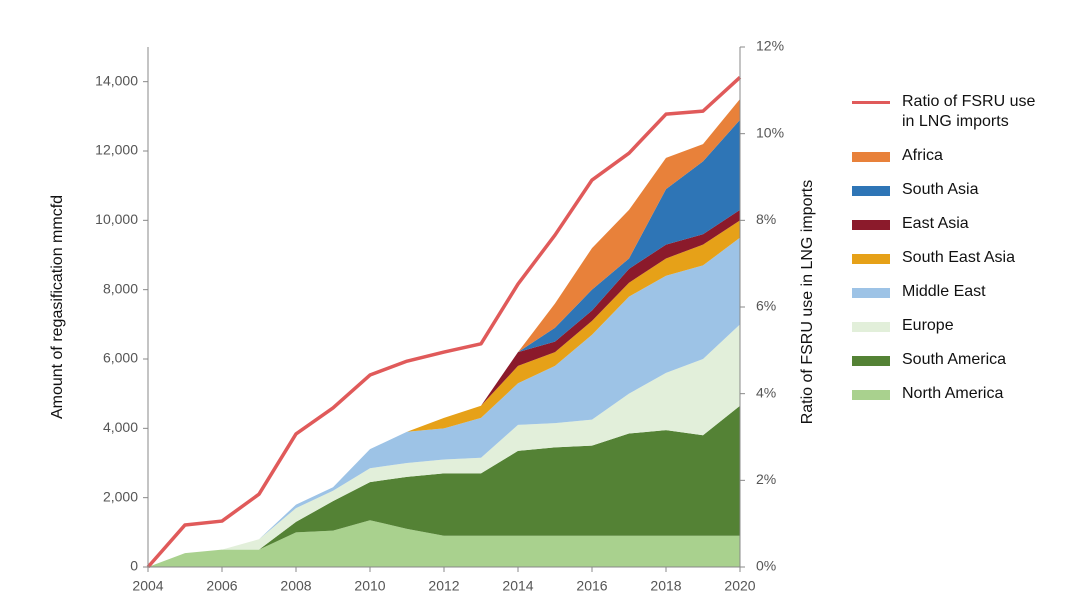 The image size is (1070, 614). I want to click on y2-tick-label: 2%, so click(766, 479).